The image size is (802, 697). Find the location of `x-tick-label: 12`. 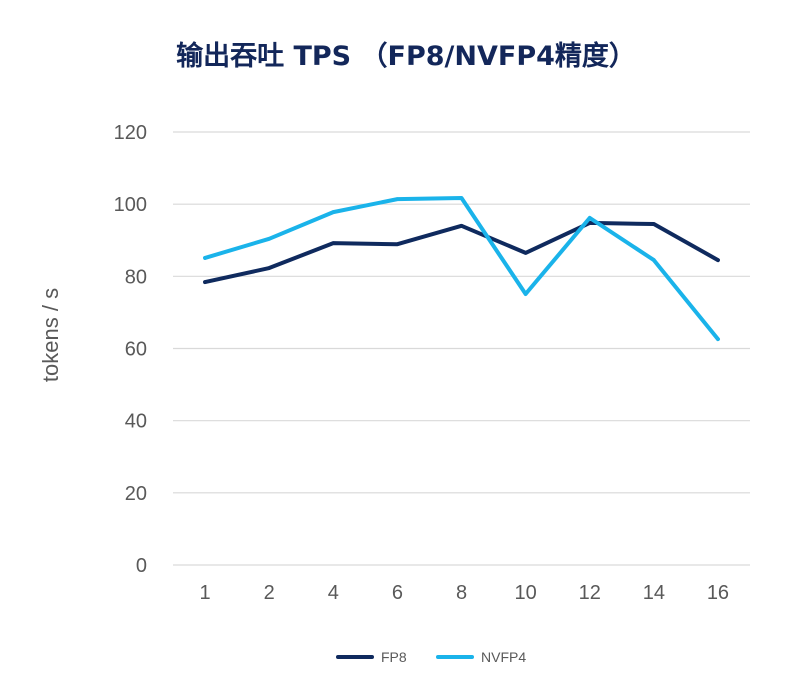

x-tick-label: 12 is located at coordinates (590, 593).